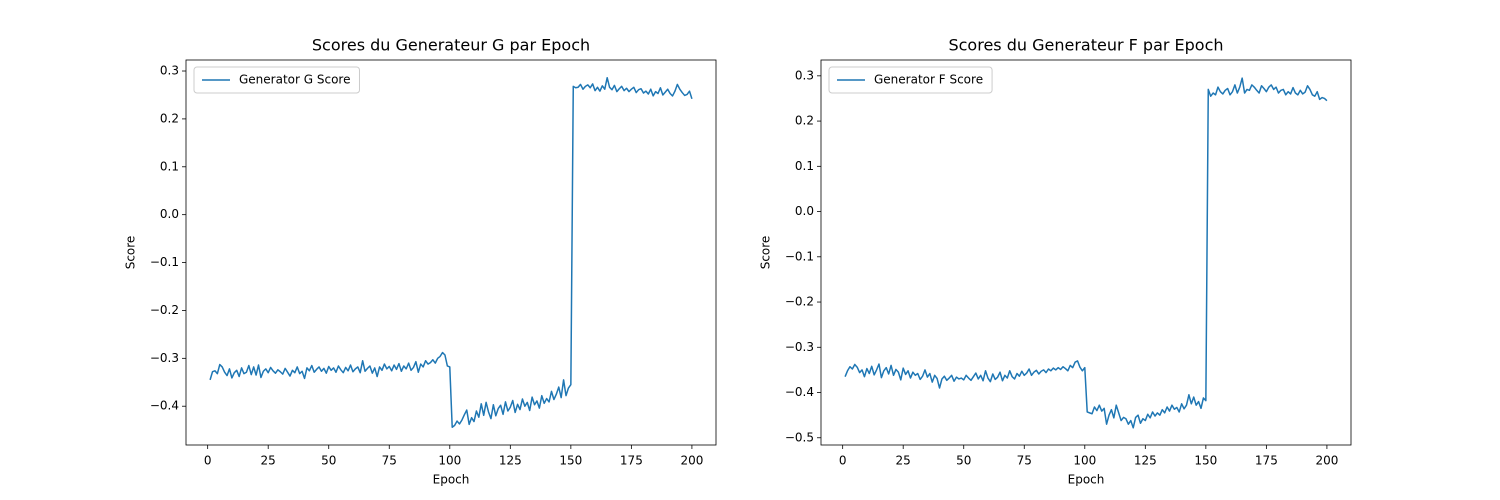 Image resolution: width=1500 pixels, height=500 pixels. I want to click on legend: Generator G Score, so click(276, 80).